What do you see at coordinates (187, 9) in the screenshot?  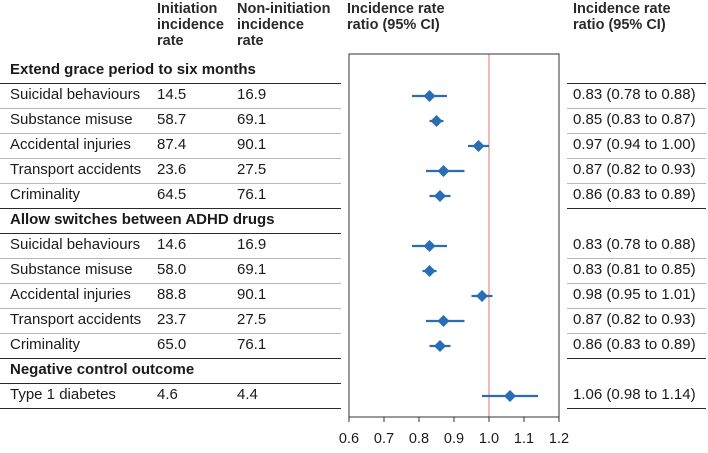 I see `header-initiation-rate-line: Initiation` at bounding box center [187, 9].